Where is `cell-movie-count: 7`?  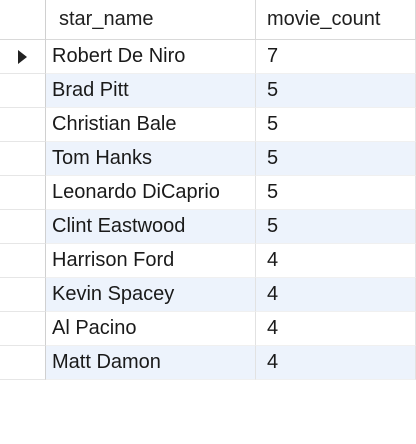
cell-movie-count: 7 is located at coordinates (336, 57).